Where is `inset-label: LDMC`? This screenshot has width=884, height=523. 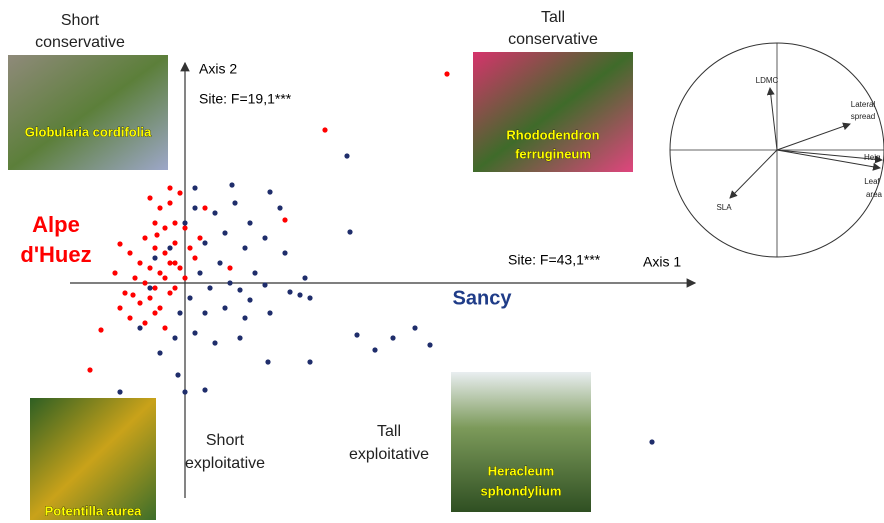 inset-label: LDMC is located at coordinates (767, 80).